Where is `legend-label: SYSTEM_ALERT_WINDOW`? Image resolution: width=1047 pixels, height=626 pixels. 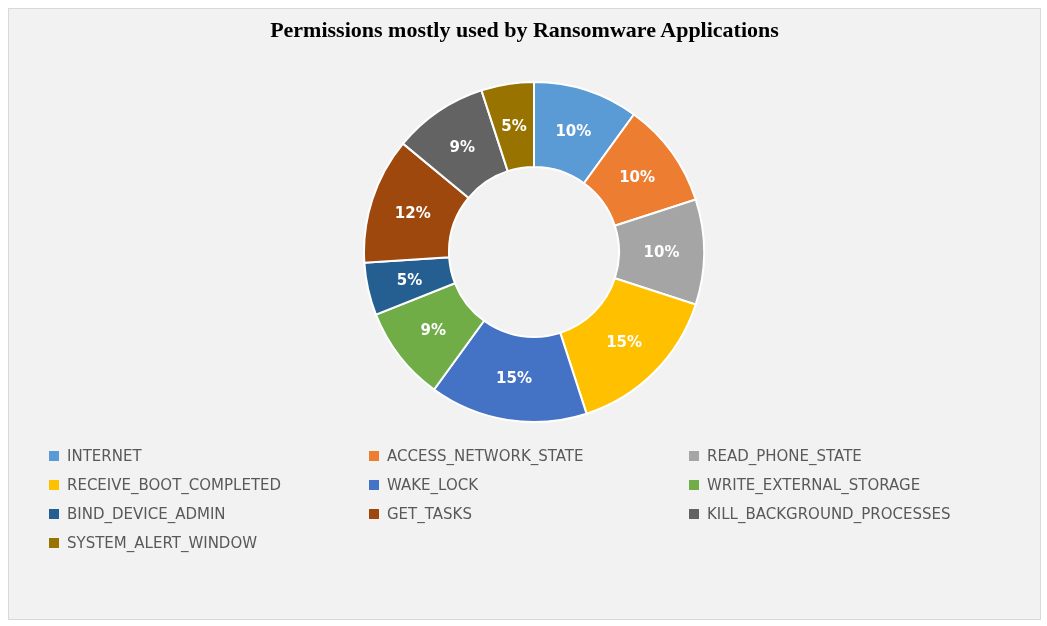
legend-label: SYSTEM_ALERT_WINDOW is located at coordinates (162, 543).